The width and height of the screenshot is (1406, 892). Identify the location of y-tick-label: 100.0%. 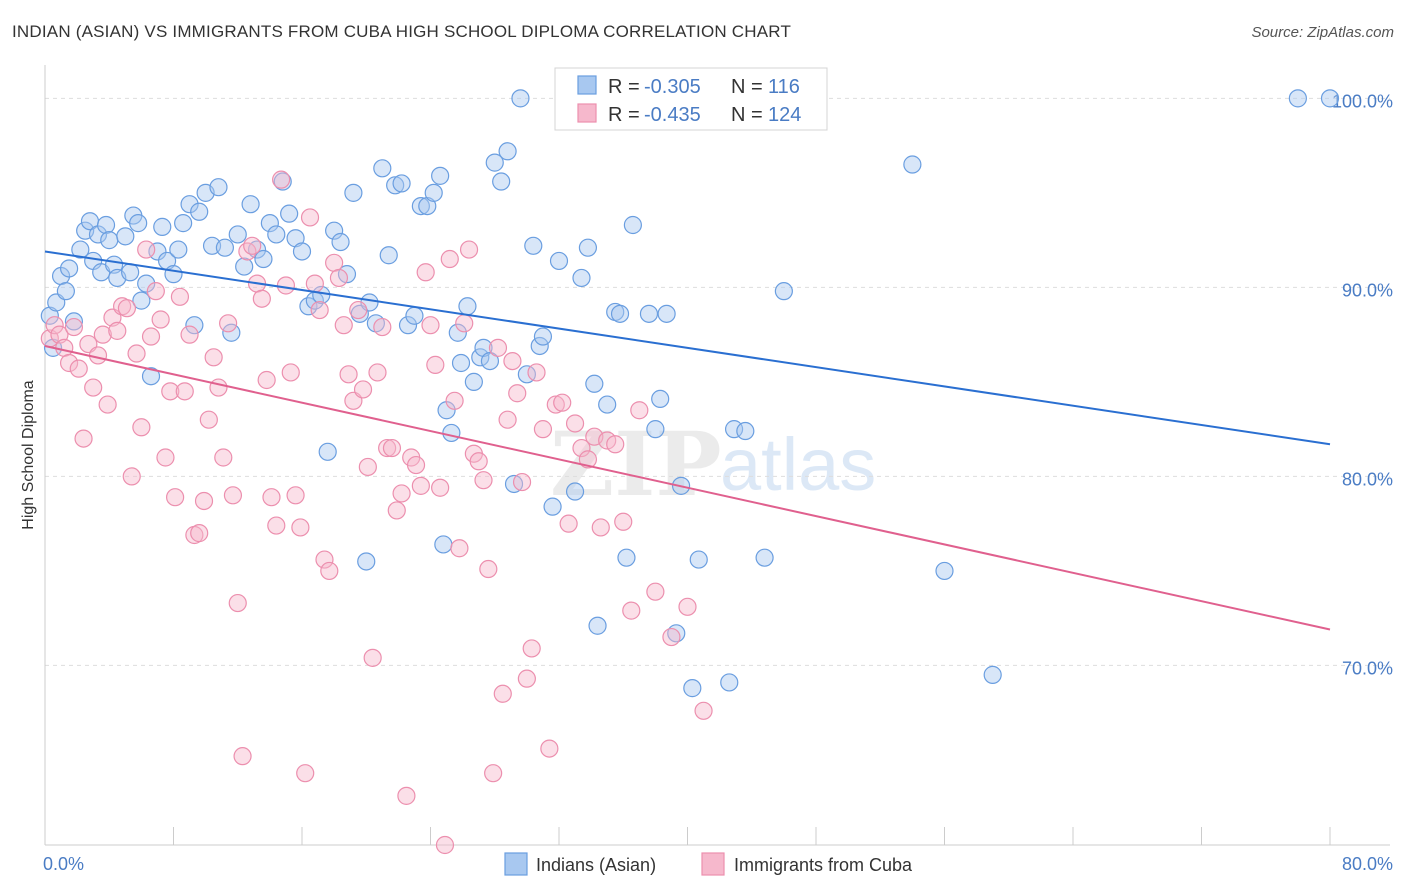
(1362, 101).